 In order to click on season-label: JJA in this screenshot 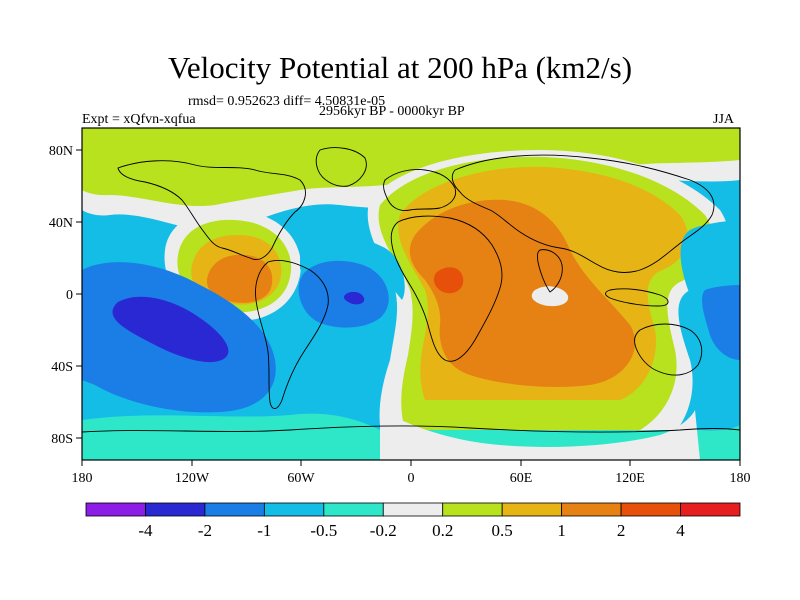, I will do `click(724, 119)`.